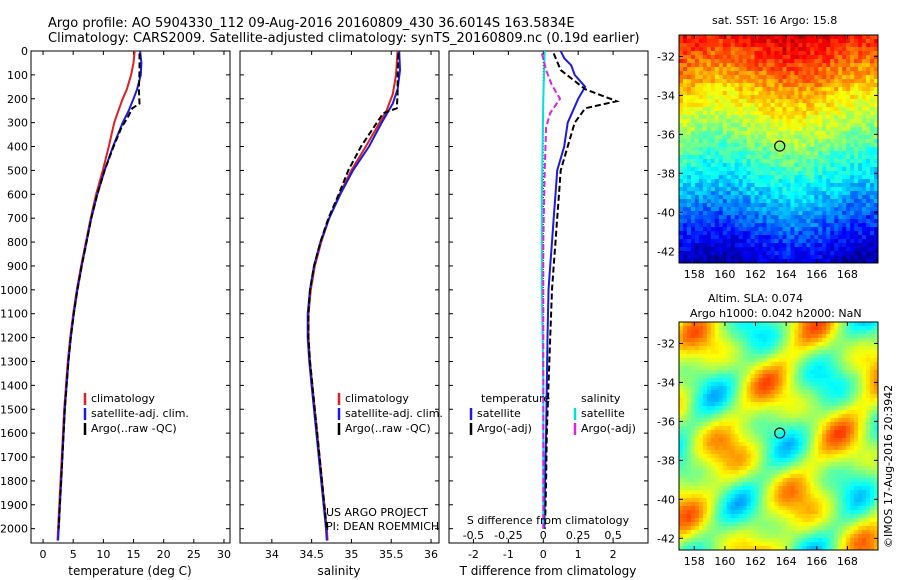  Describe the element at coordinates (14, 409) in the screenshot. I see `y-tick-label: 1500` at that location.